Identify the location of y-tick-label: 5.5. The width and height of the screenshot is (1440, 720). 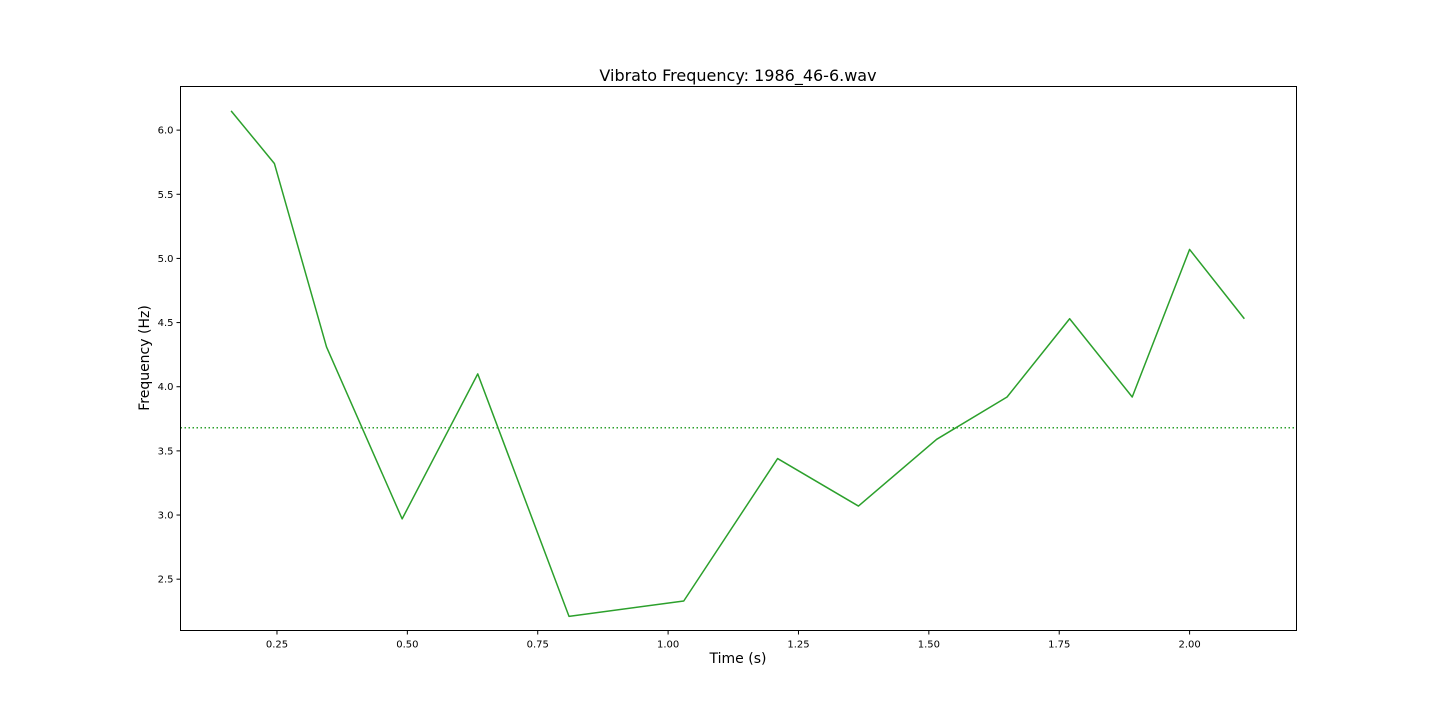
(166, 195).